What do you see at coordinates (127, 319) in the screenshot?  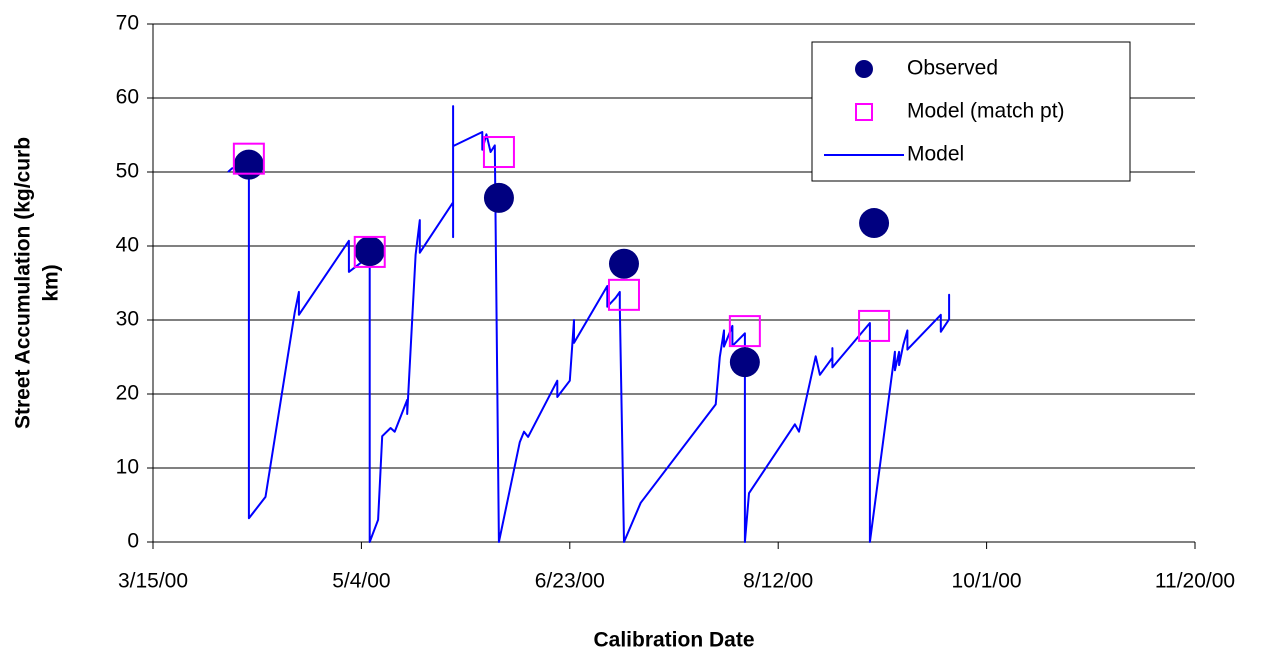 I see `y-tick-label: 30` at bounding box center [127, 319].